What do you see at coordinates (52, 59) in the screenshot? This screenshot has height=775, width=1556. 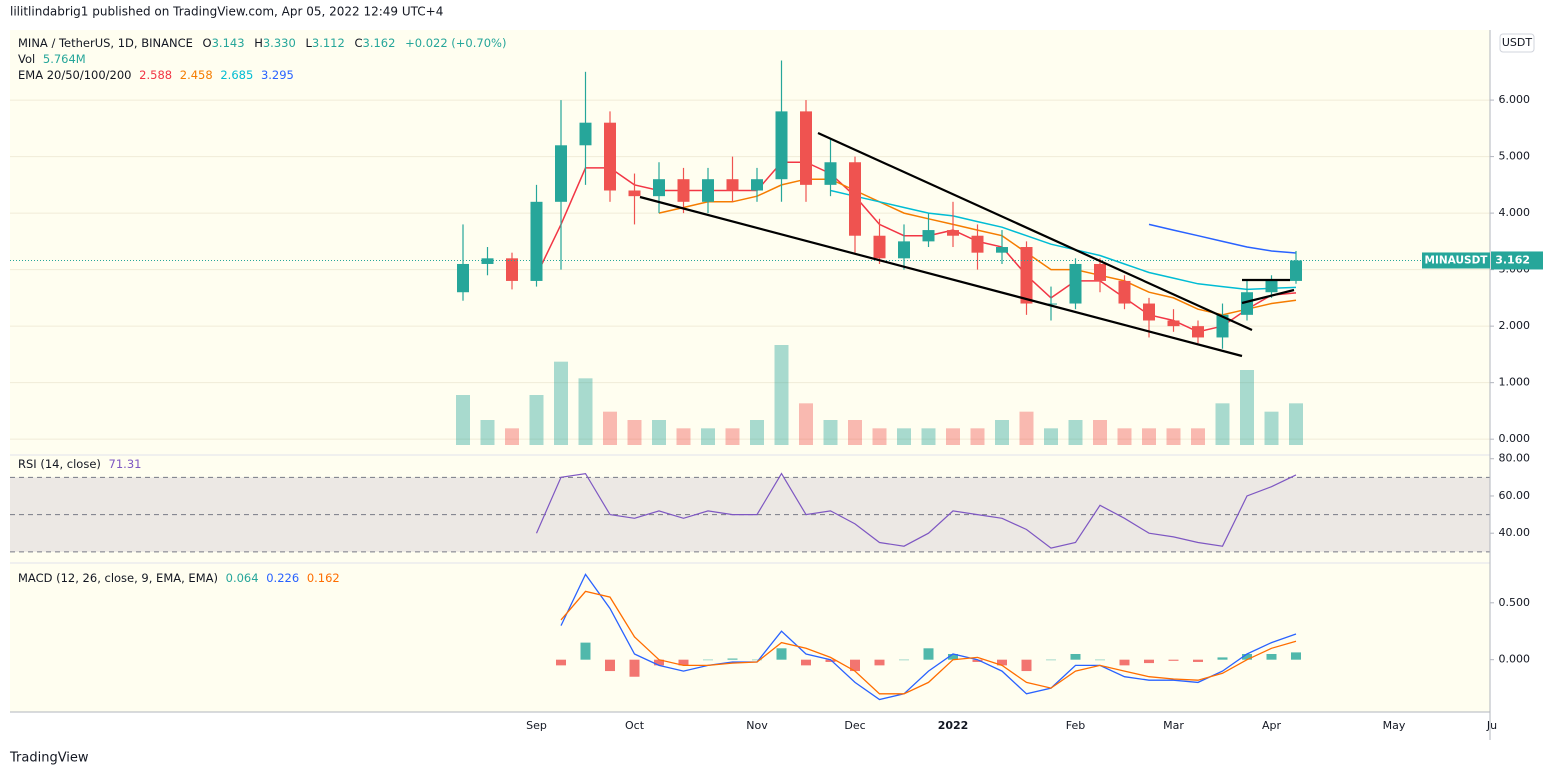 I see `legend-volume: Vol 5.764M` at bounding box center [52, 59].